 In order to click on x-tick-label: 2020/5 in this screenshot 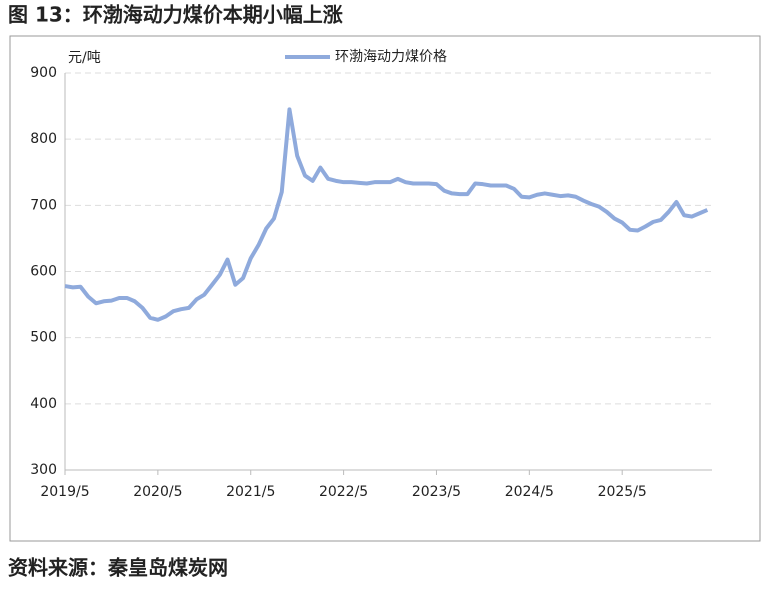, I will do `click(157, 492)`.